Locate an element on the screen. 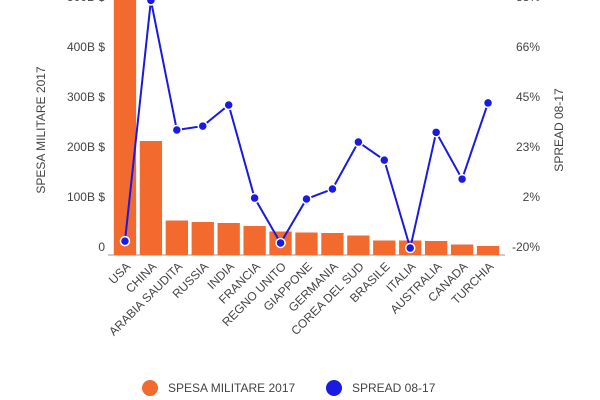 This screenshot has height=400, width=600. y2-tick-label: 45% is located at coordinates (528, 97).